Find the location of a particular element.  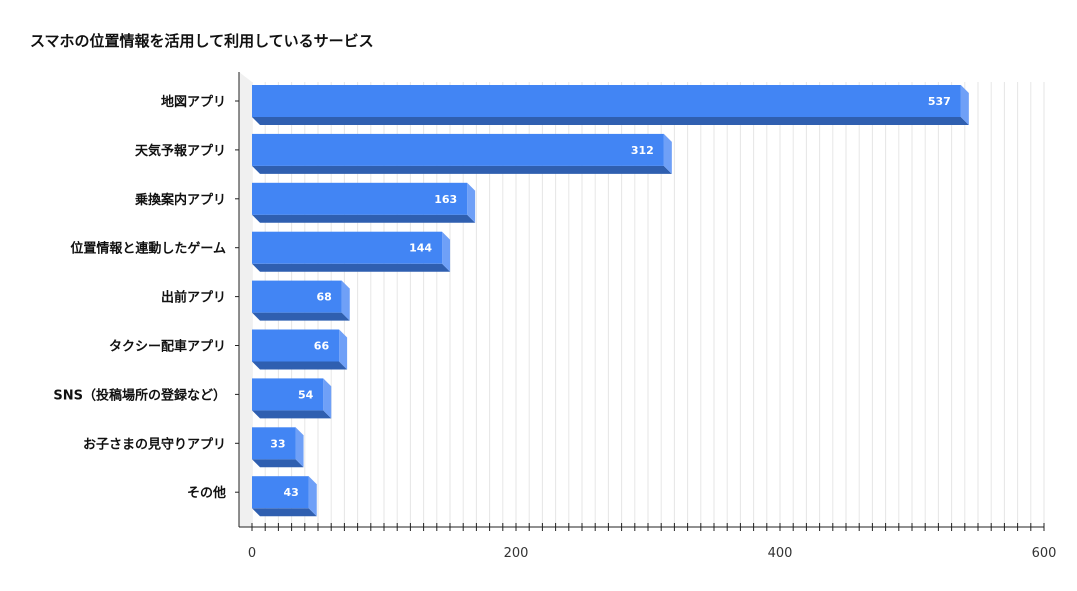

data-label: 312 is located at coordinates (642, 150).